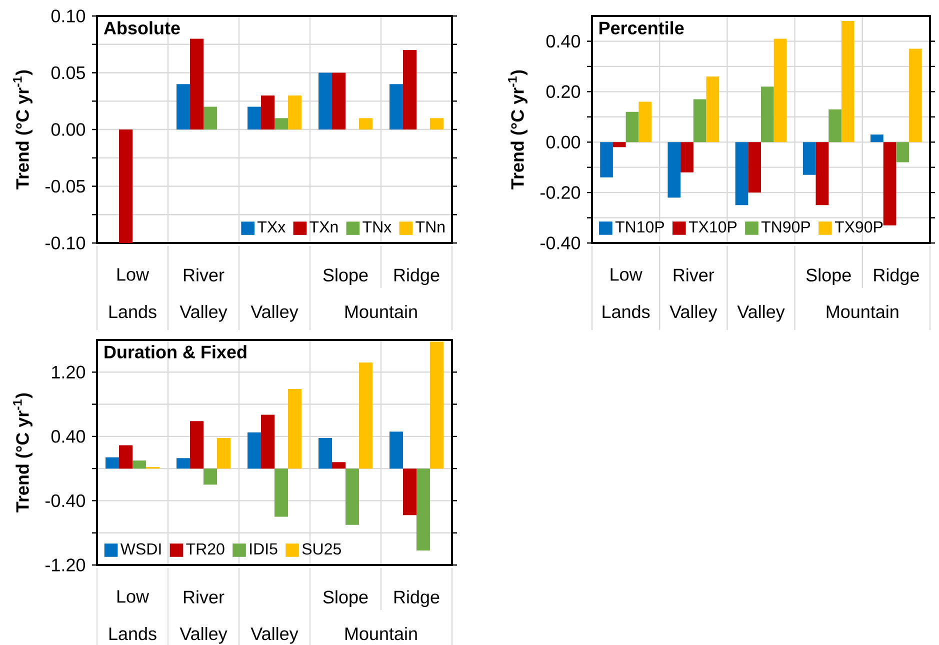 The height and width of the screenshot is (645, 939). I want to click on chart-title: Absolute, so click(142, 27).